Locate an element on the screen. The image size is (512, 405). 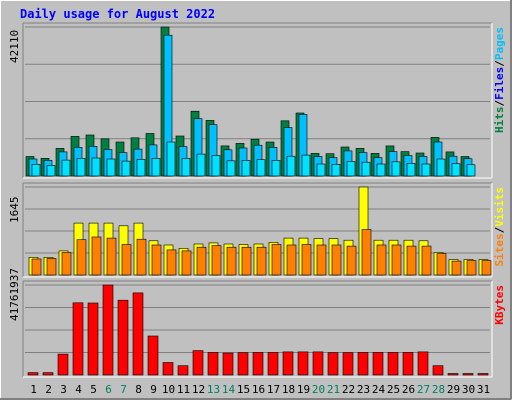
legend-item-files: Files is located at coordinates (499, 83).